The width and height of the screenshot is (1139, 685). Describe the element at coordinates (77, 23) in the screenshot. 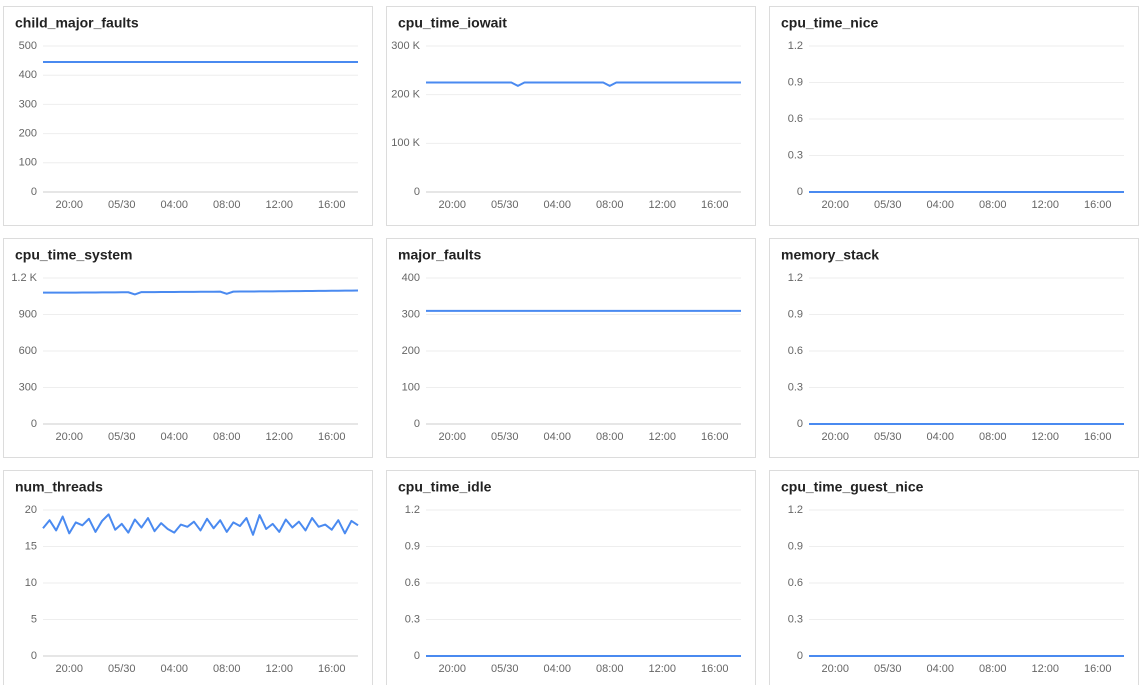

I see `chart-title: child_major_faults` at that location.